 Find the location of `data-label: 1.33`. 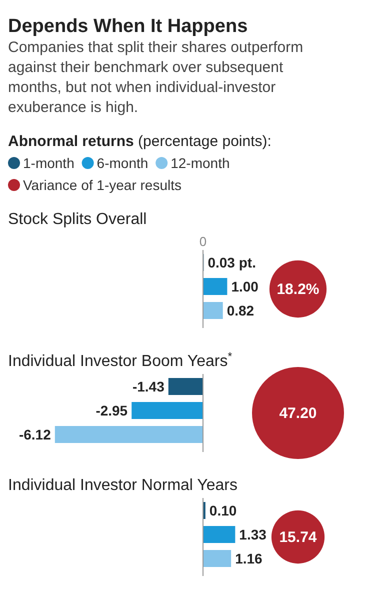

data-label: 1.33 is located at coordinates (253, 534).